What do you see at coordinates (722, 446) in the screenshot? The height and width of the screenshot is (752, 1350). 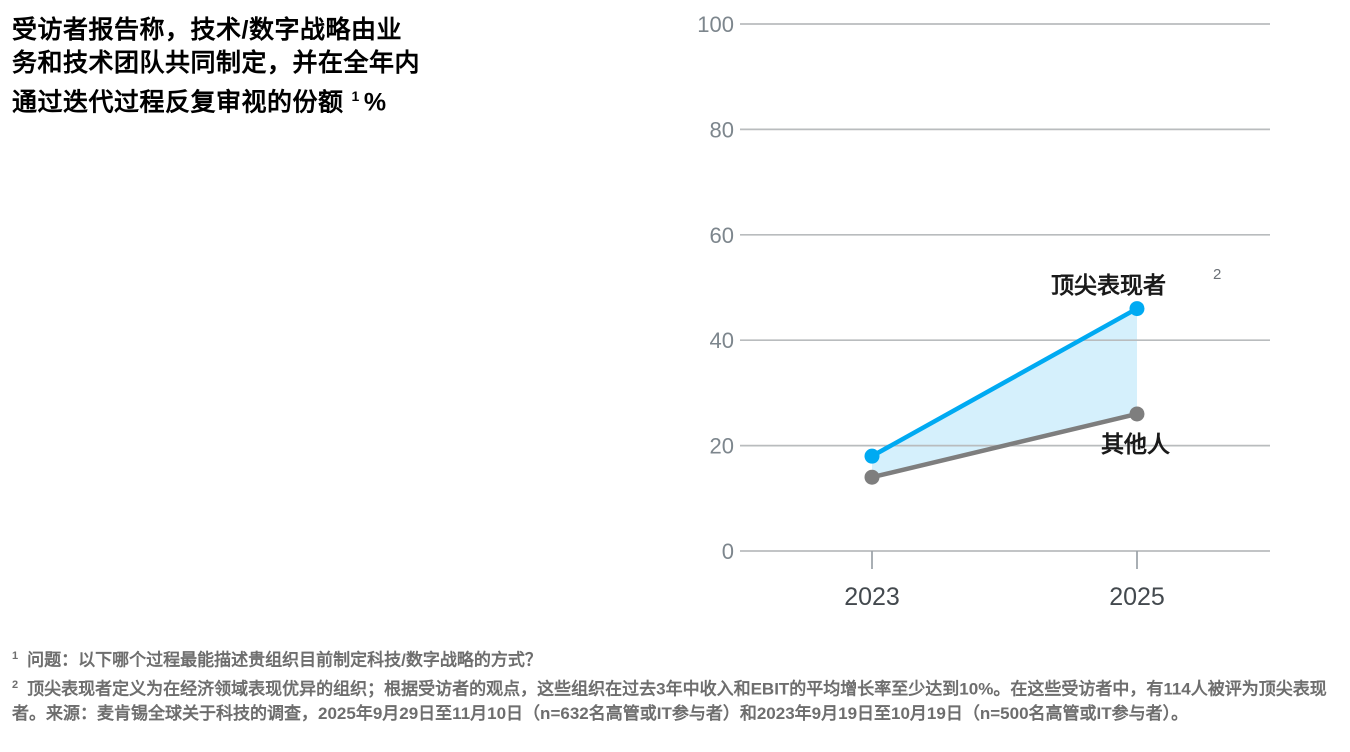 I see `y-tick-label: 20` at bounding box center [722, 446].